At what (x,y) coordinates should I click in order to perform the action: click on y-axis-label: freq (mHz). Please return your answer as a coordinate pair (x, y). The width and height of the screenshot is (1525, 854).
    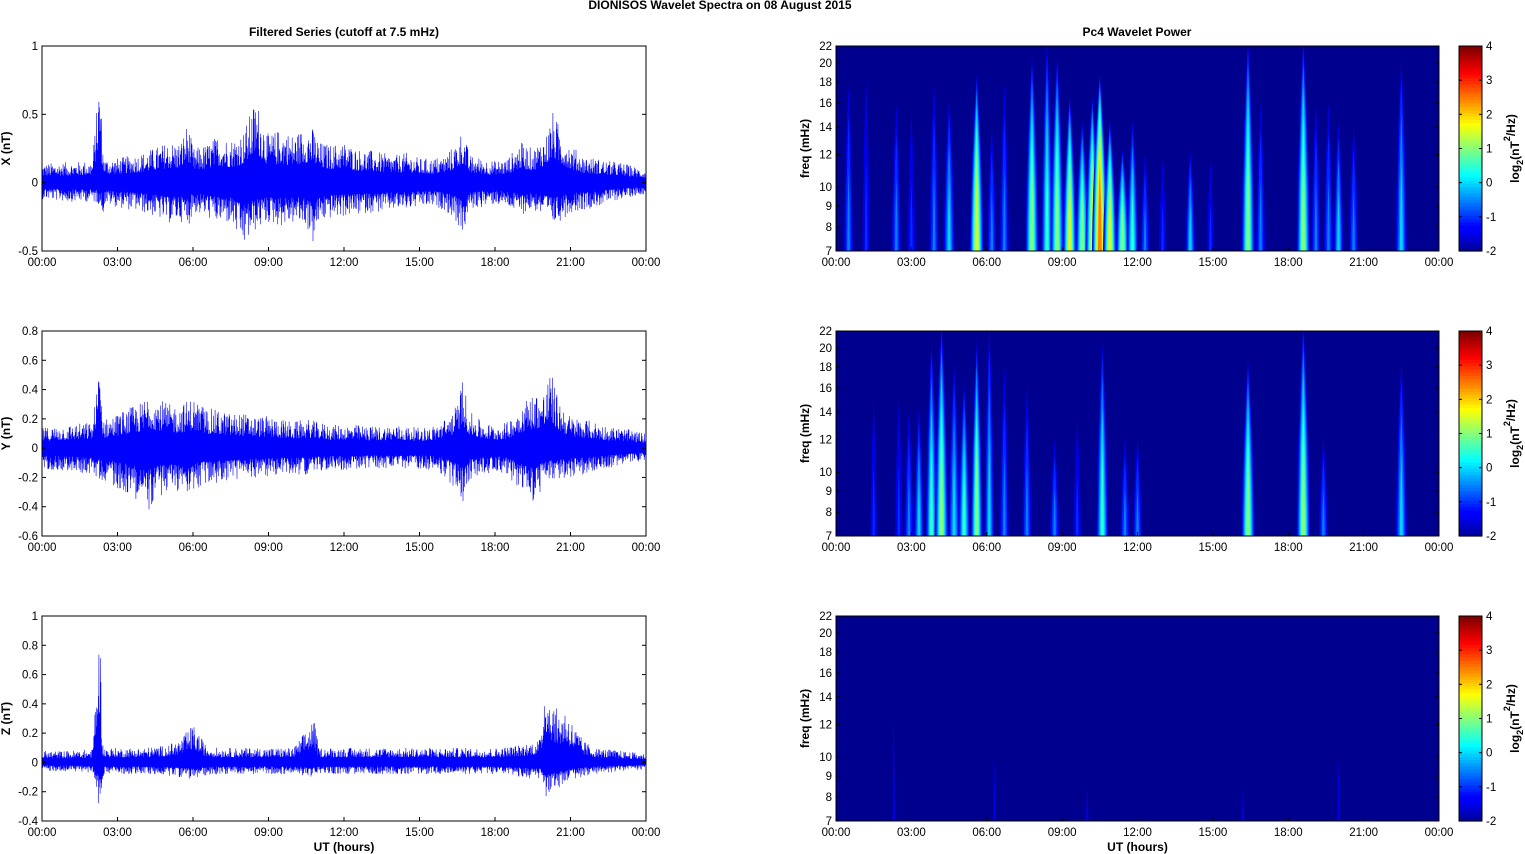
    Looking at the image, I should click on (805, 433).